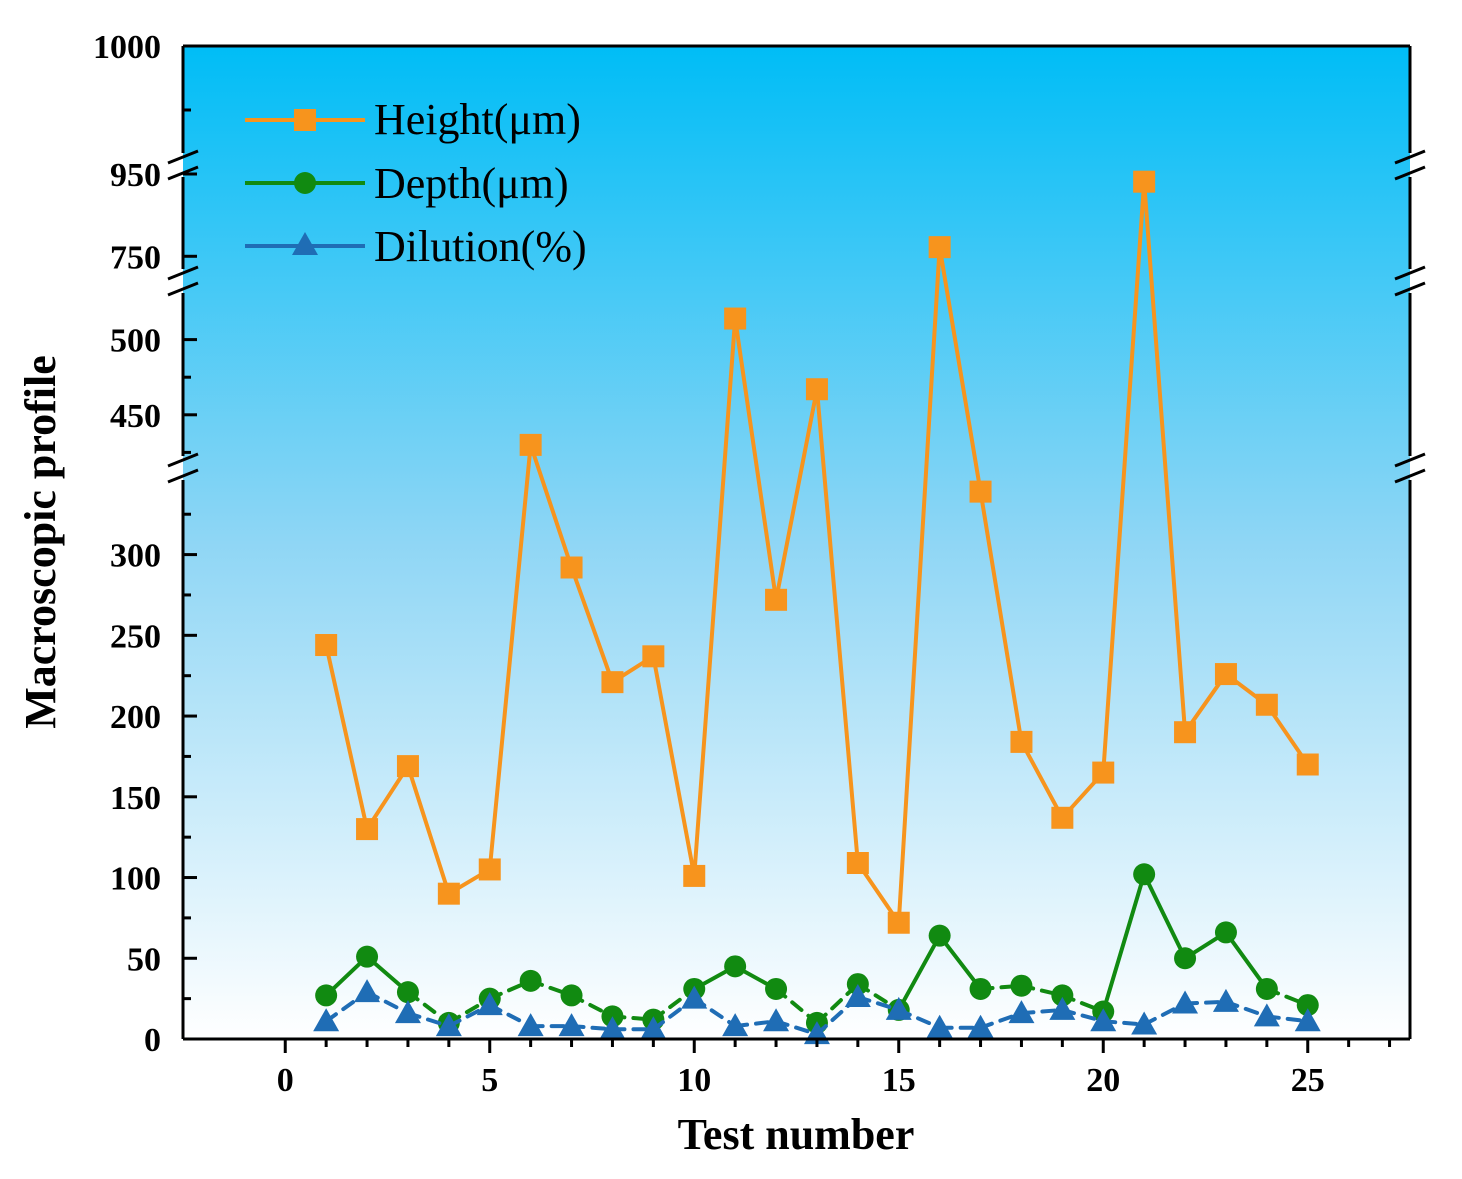  What do you see at coordinates (471, 183) in the screenshot?
I see `legend-label-depth: Depth(μm)` at bounding box center [471, 183].